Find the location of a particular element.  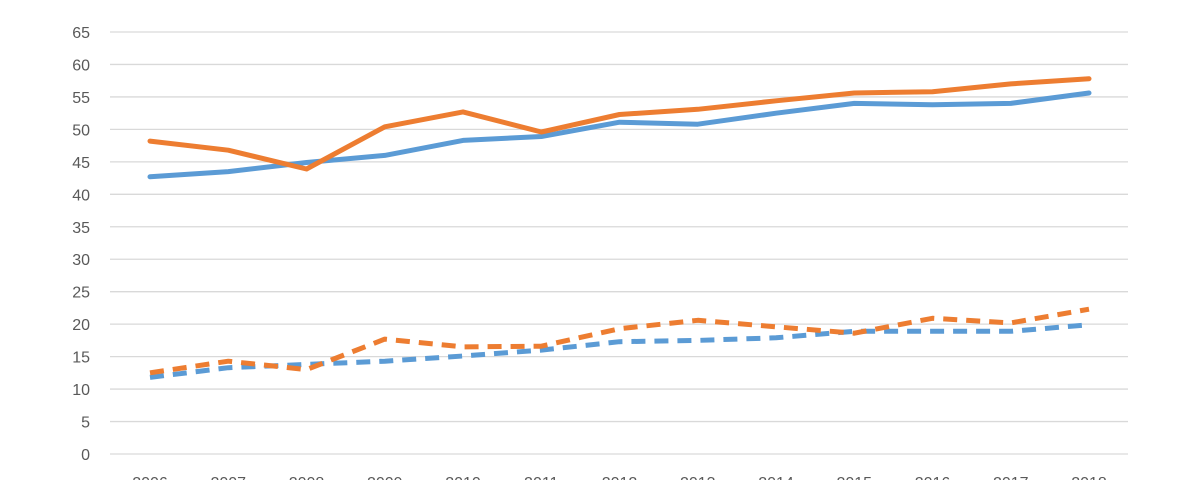

y-tick-label: 30 is located at coordinates (81, 260).